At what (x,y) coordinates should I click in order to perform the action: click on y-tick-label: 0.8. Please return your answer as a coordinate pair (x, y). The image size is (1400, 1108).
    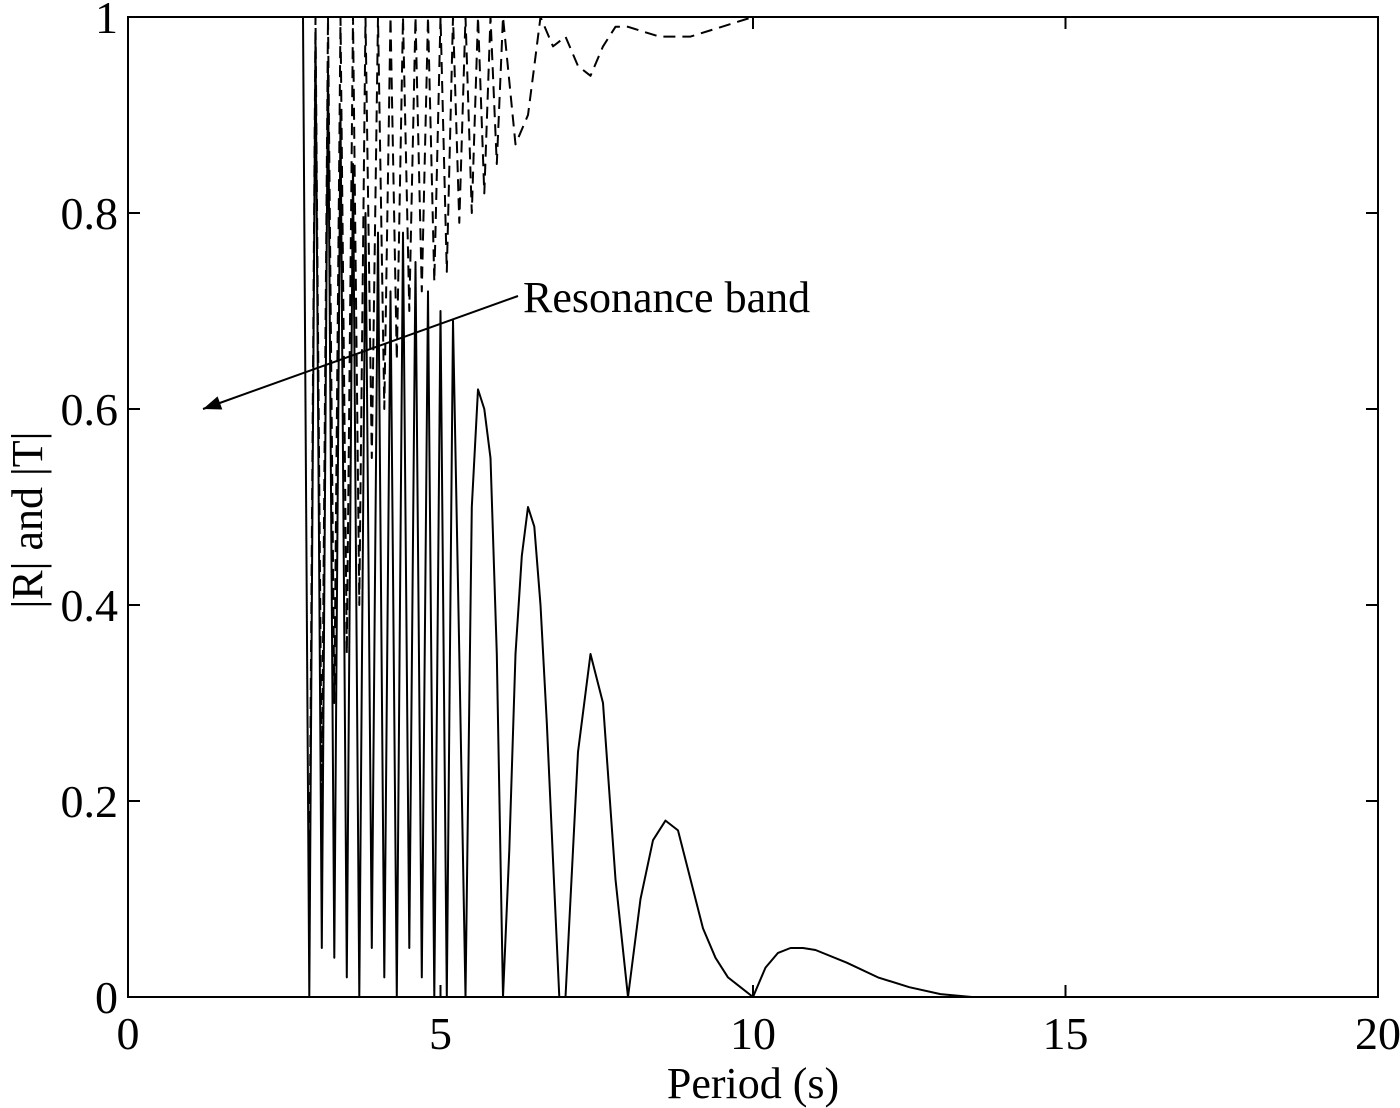
    Looking at the image, I should click on (90, 213).